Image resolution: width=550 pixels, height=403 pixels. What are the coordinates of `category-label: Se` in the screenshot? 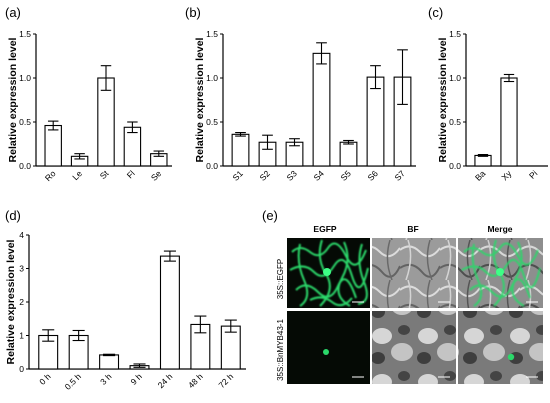 It's located at (156, 175).